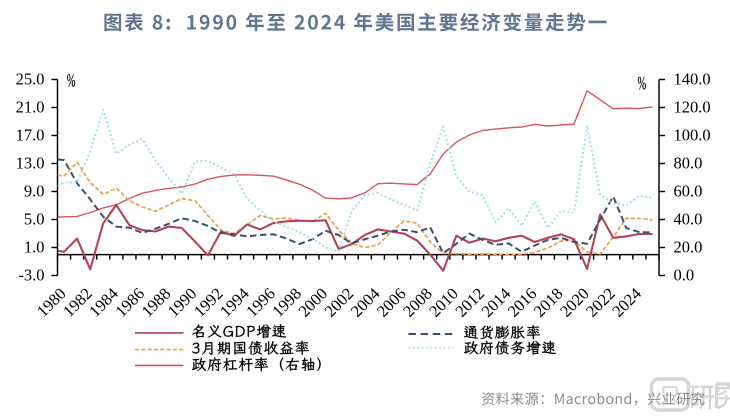 Image resolution: width=730 pixels, height=419 pixels. What do you see at coordinates (688, 247) in the screenshot?
I see `svg-text: 20.0` at bounding box center [688, 247].